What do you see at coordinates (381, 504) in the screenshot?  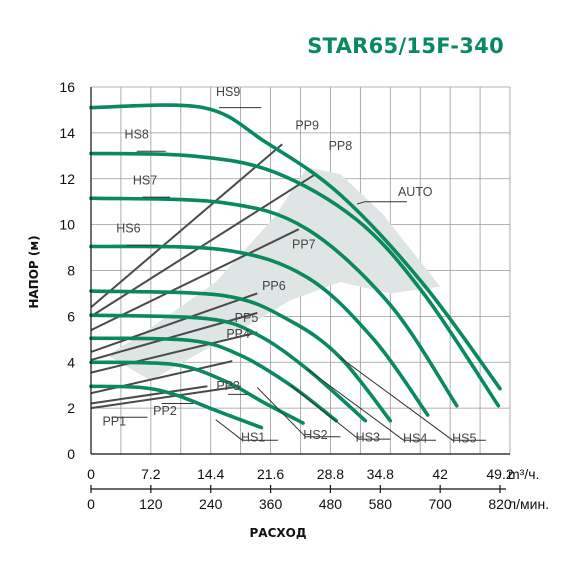 I see `x2-tick-label: 580` at bounding box center [381, 504].